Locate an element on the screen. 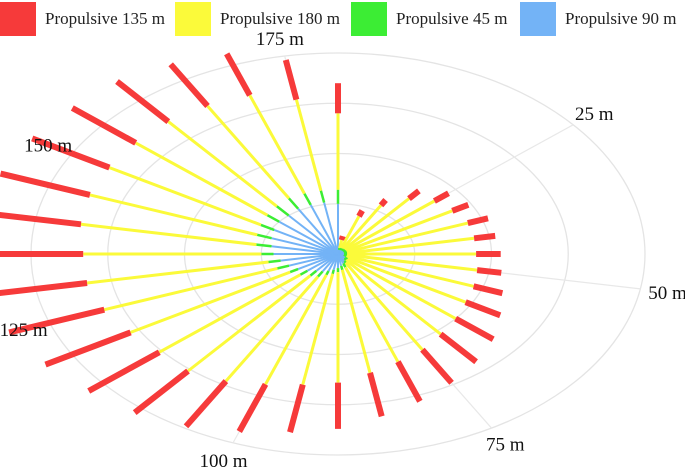  bar-130m-propulsive-135-m is located at coordinates (44, 288).